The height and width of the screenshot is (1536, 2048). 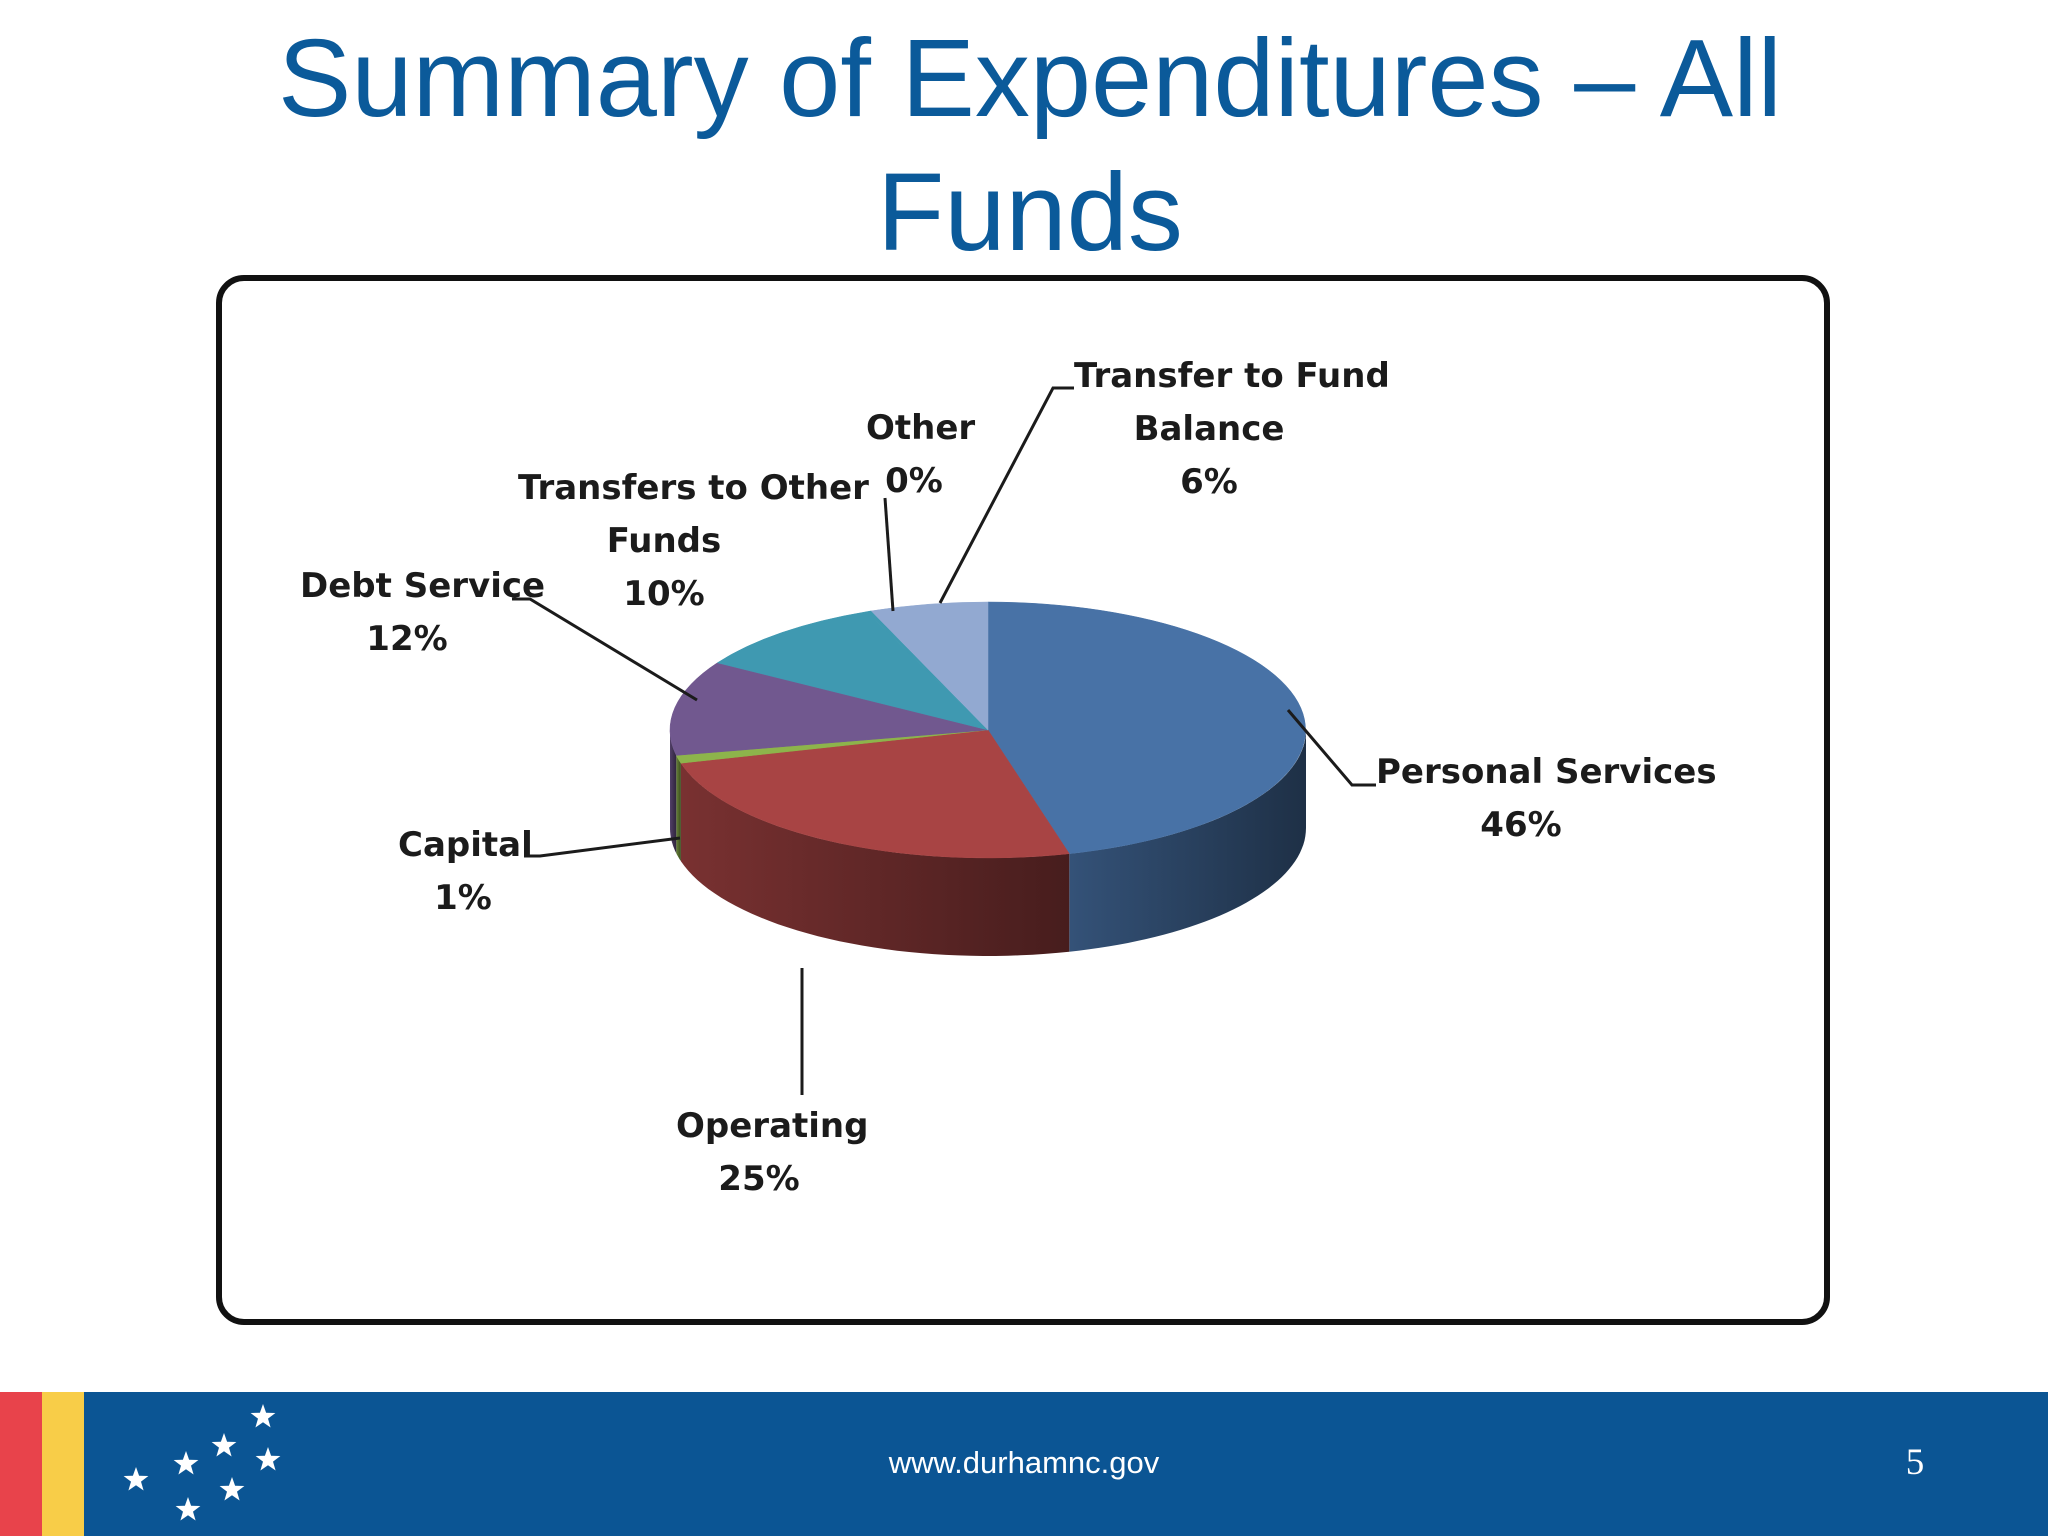 What do you see at coordinates (423, 586) in the screenshot?
I see `data-label-line: Debt Service` at bounding box center [423, 586].